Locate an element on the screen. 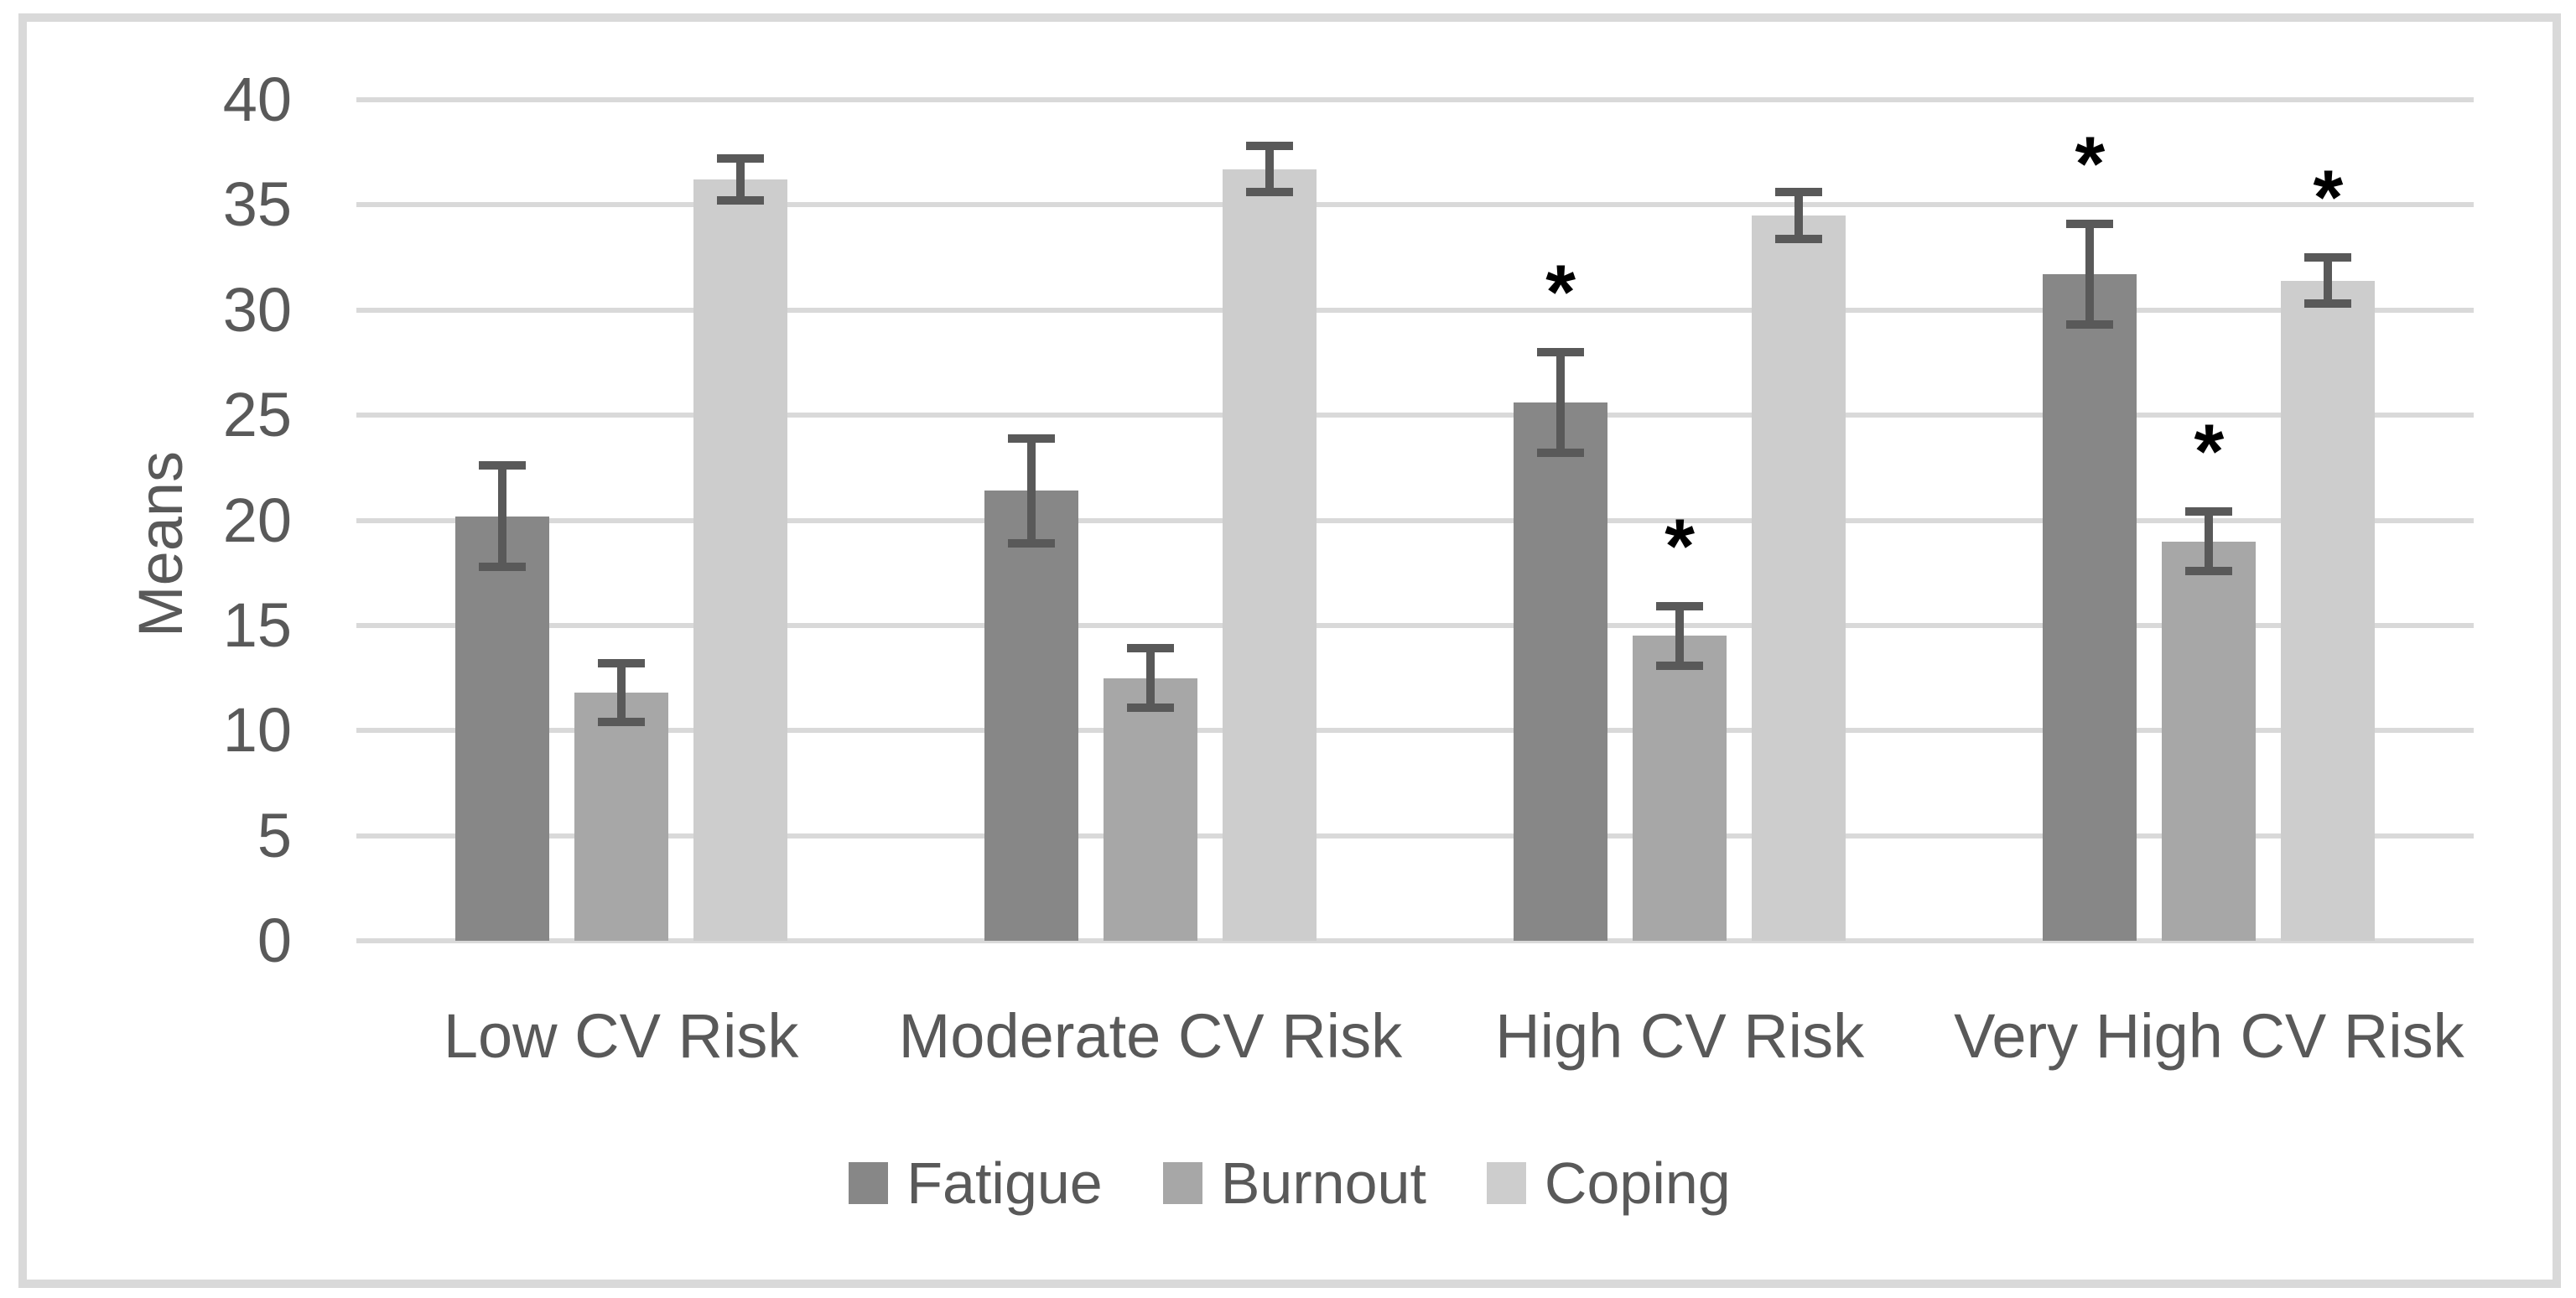 This screenshot has height=1298, width=2576. x-axis-label: Moderate CV Risk is located at coordinates (1150, 1036).